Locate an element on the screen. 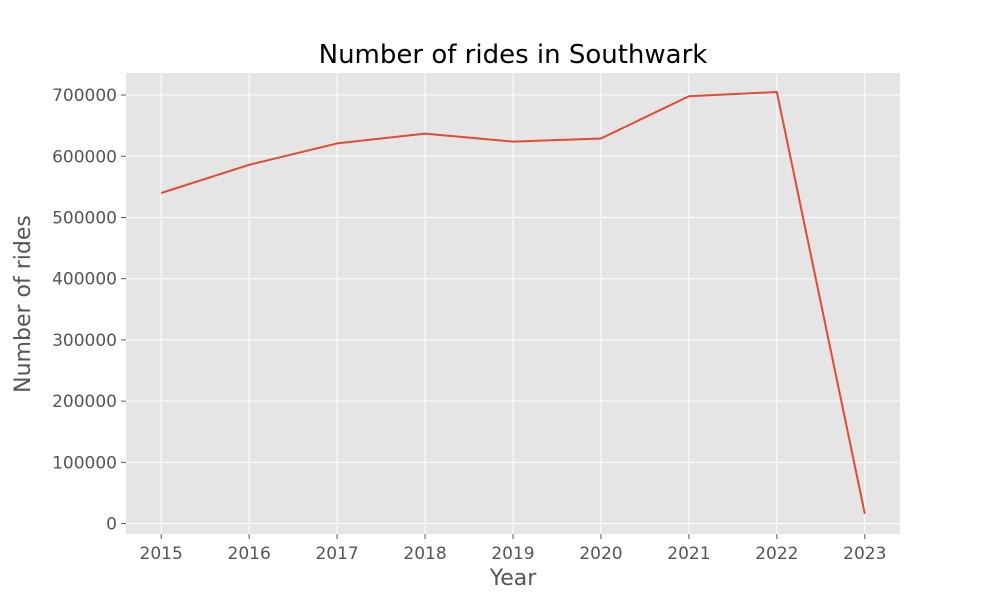  x-axis-label: Year is located at coordinates (513, 578).